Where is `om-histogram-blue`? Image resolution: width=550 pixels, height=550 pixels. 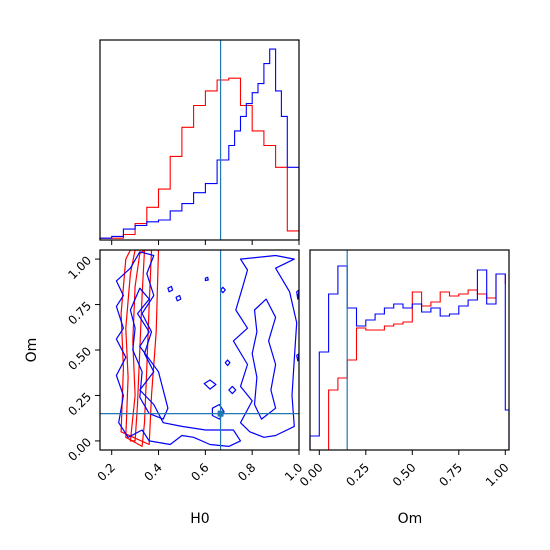 om-histogram-blue is located at coordinates (409, 357).